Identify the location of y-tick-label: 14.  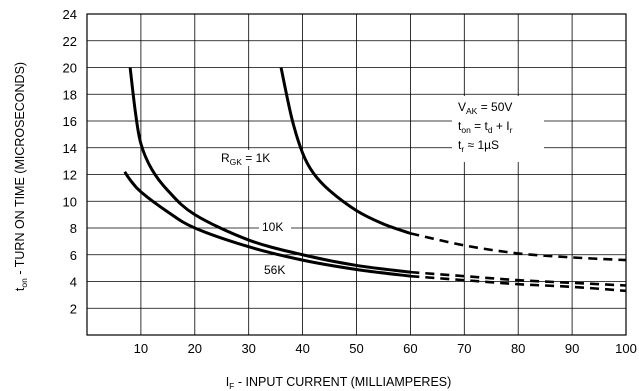
(70, 148).